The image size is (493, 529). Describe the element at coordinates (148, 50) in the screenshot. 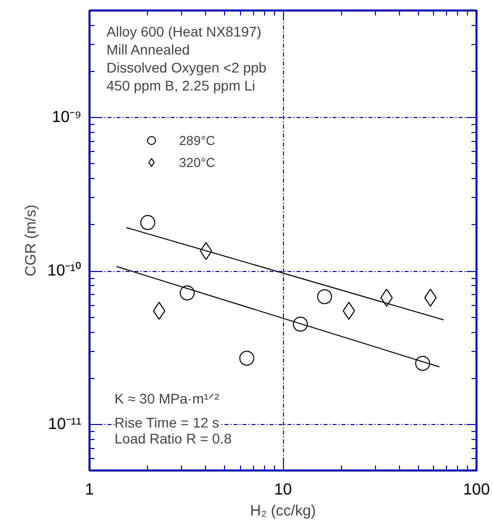

I see `annotation: Mill Annealed` at that location.